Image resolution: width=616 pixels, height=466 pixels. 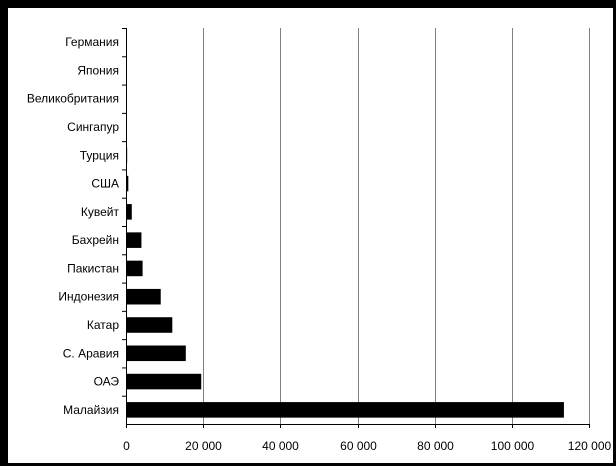 I want to click on y-category-label: Пакистан, so click(x=93, y=268).